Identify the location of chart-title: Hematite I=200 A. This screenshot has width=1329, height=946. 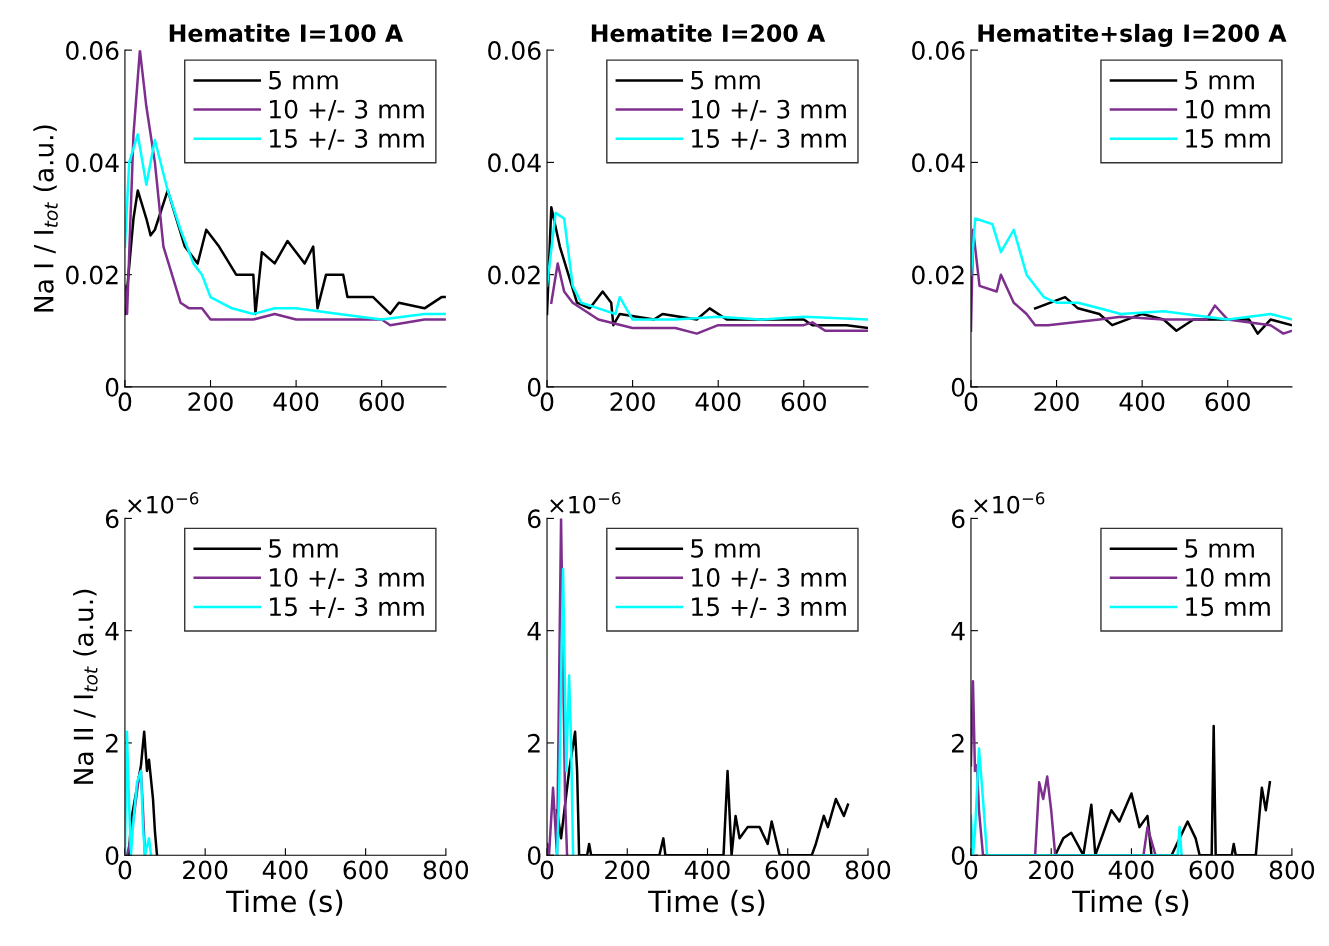
(708, 33).